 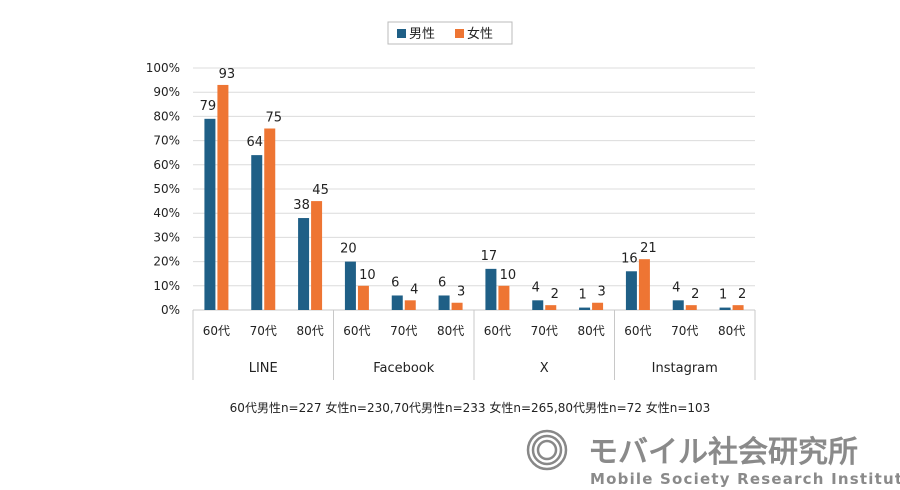 What do you see at coordinates (166, 189) in the screenshot?
I see `y-tick-label: 50%` at bounding box center [166, 189].